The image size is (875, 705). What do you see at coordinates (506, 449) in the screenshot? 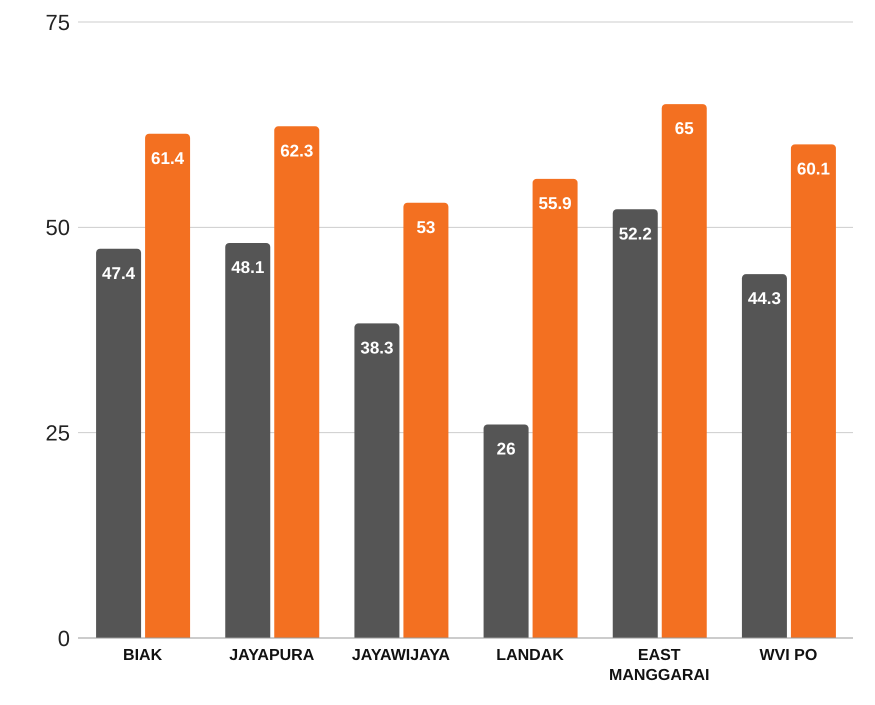
I see `data-label: 26` at bounding box center [506, 449].